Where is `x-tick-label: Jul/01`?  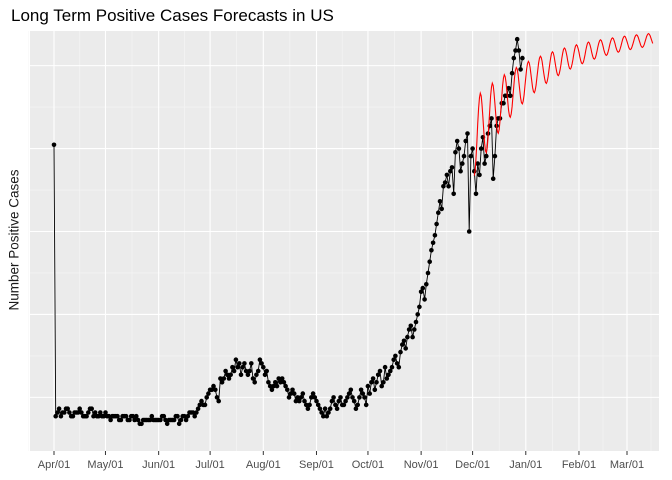 x-tick-label: Jul/01 is located at coordinates (209, 465).